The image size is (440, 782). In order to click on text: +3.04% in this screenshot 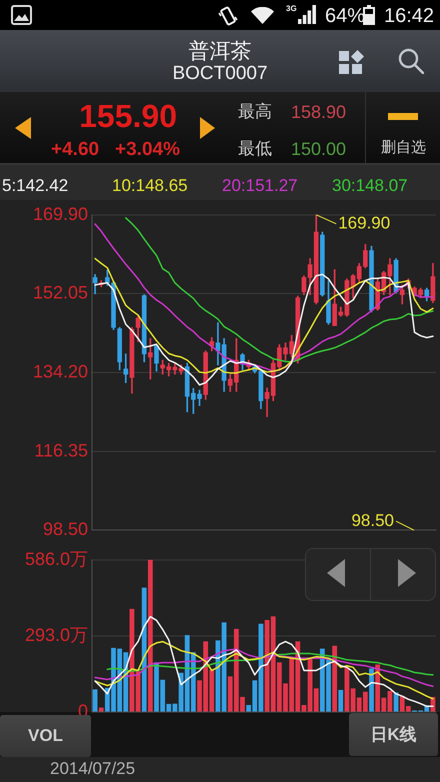, I will do `click(147, 150)`.